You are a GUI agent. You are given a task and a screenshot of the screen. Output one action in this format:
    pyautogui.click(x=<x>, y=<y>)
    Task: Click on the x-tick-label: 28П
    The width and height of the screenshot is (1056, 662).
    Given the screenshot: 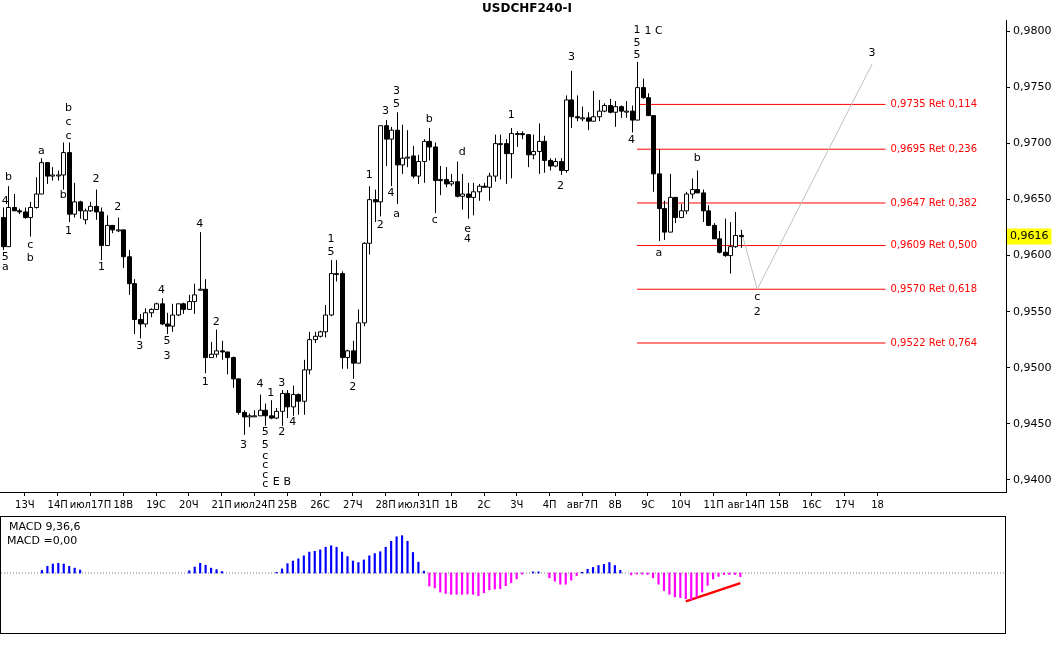 What is the action you would take?
    pyautogui.click(x=385, y=504)
    